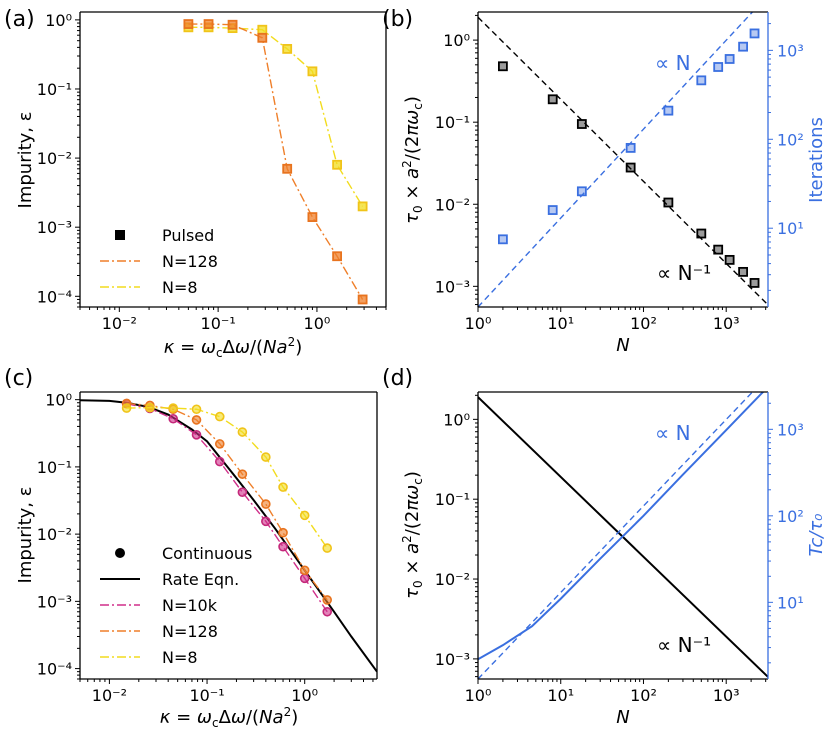 The image size is (831, 733). Describe the element at coordinates (456, 40) in the screenshot. I see `panel-b-y-tick-label: 10⁰` at that location.